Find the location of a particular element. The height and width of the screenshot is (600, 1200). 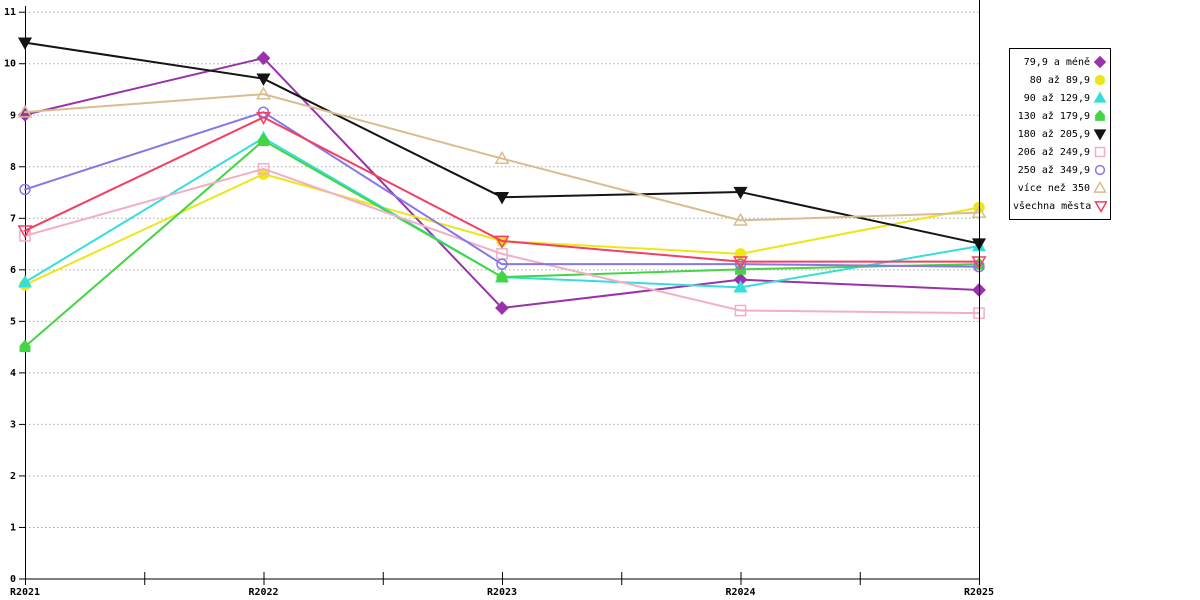

square-open-icon is located at coordinates (1100, 152).